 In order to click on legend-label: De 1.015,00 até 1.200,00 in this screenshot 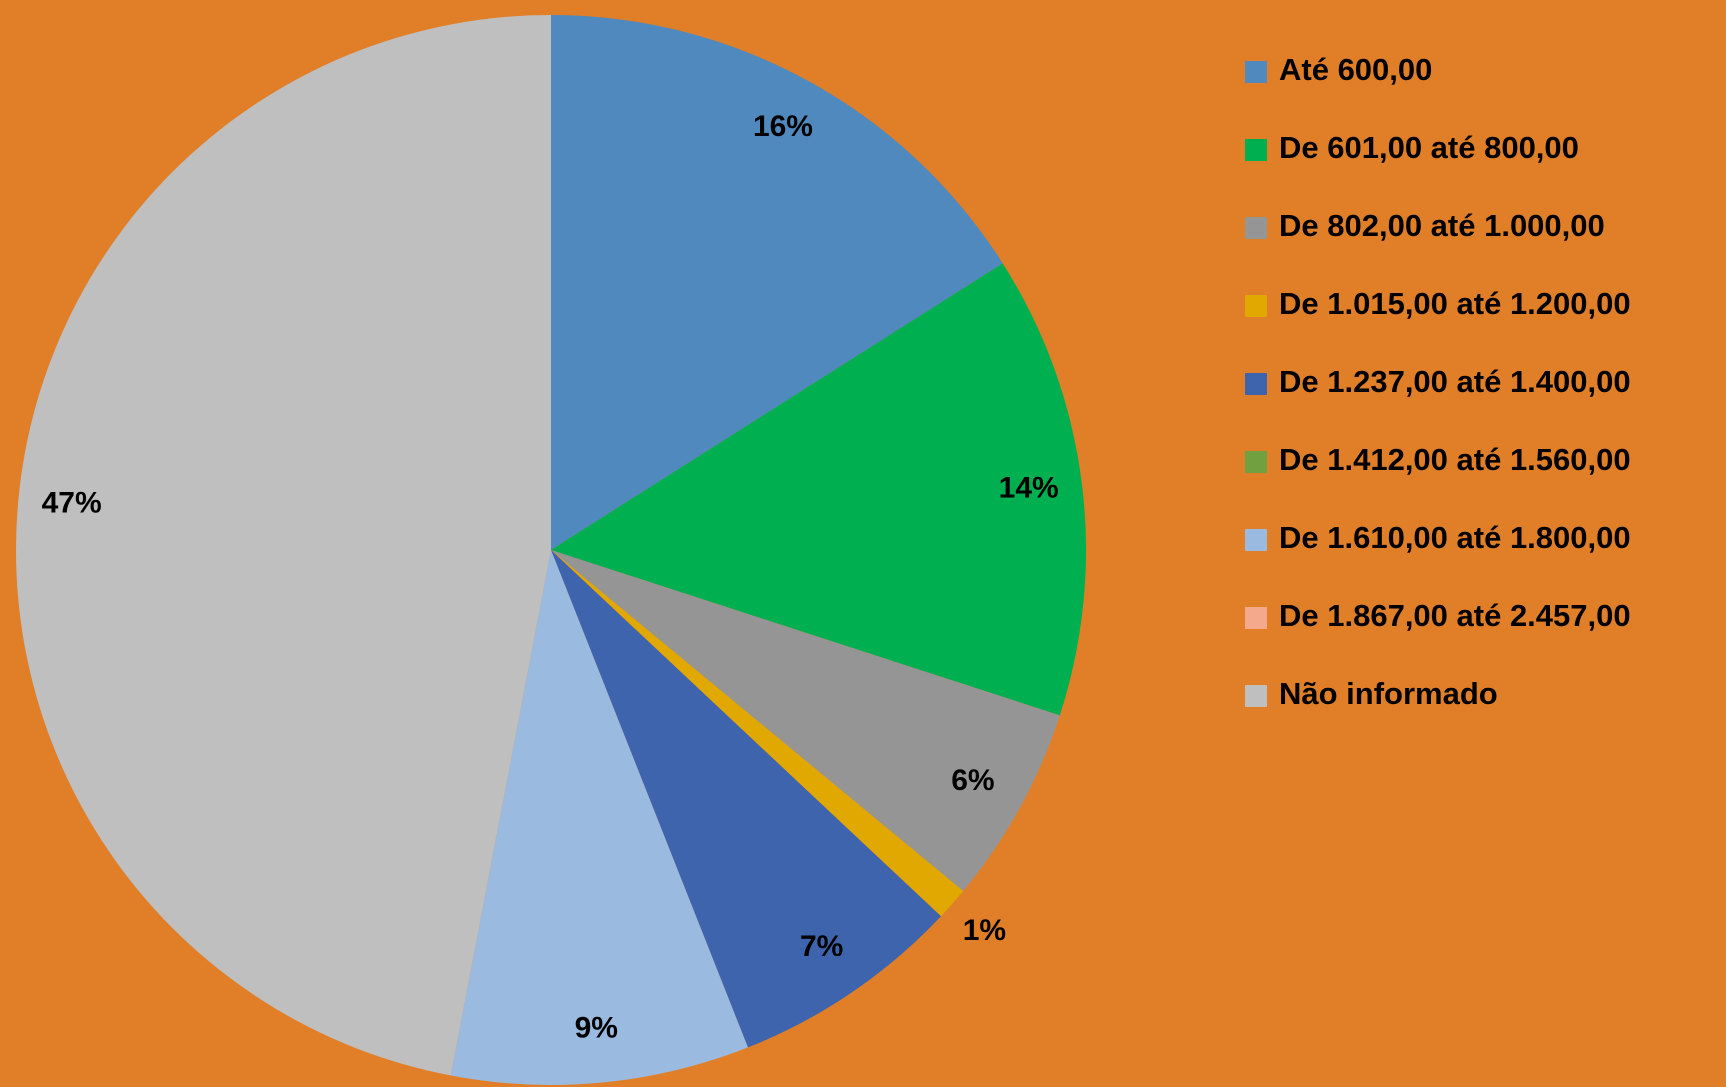, I will do `click(1455, 303)`.